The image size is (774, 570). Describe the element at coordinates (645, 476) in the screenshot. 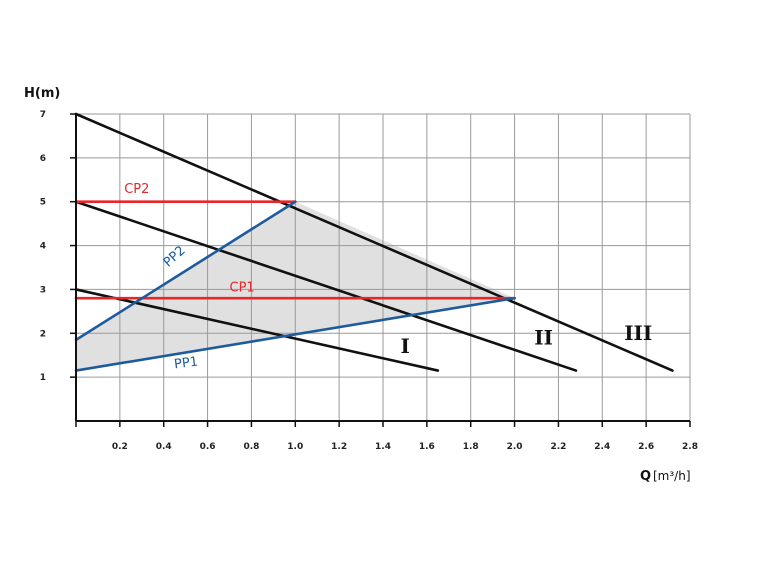

I see `x-axis-title: Q` at that location.